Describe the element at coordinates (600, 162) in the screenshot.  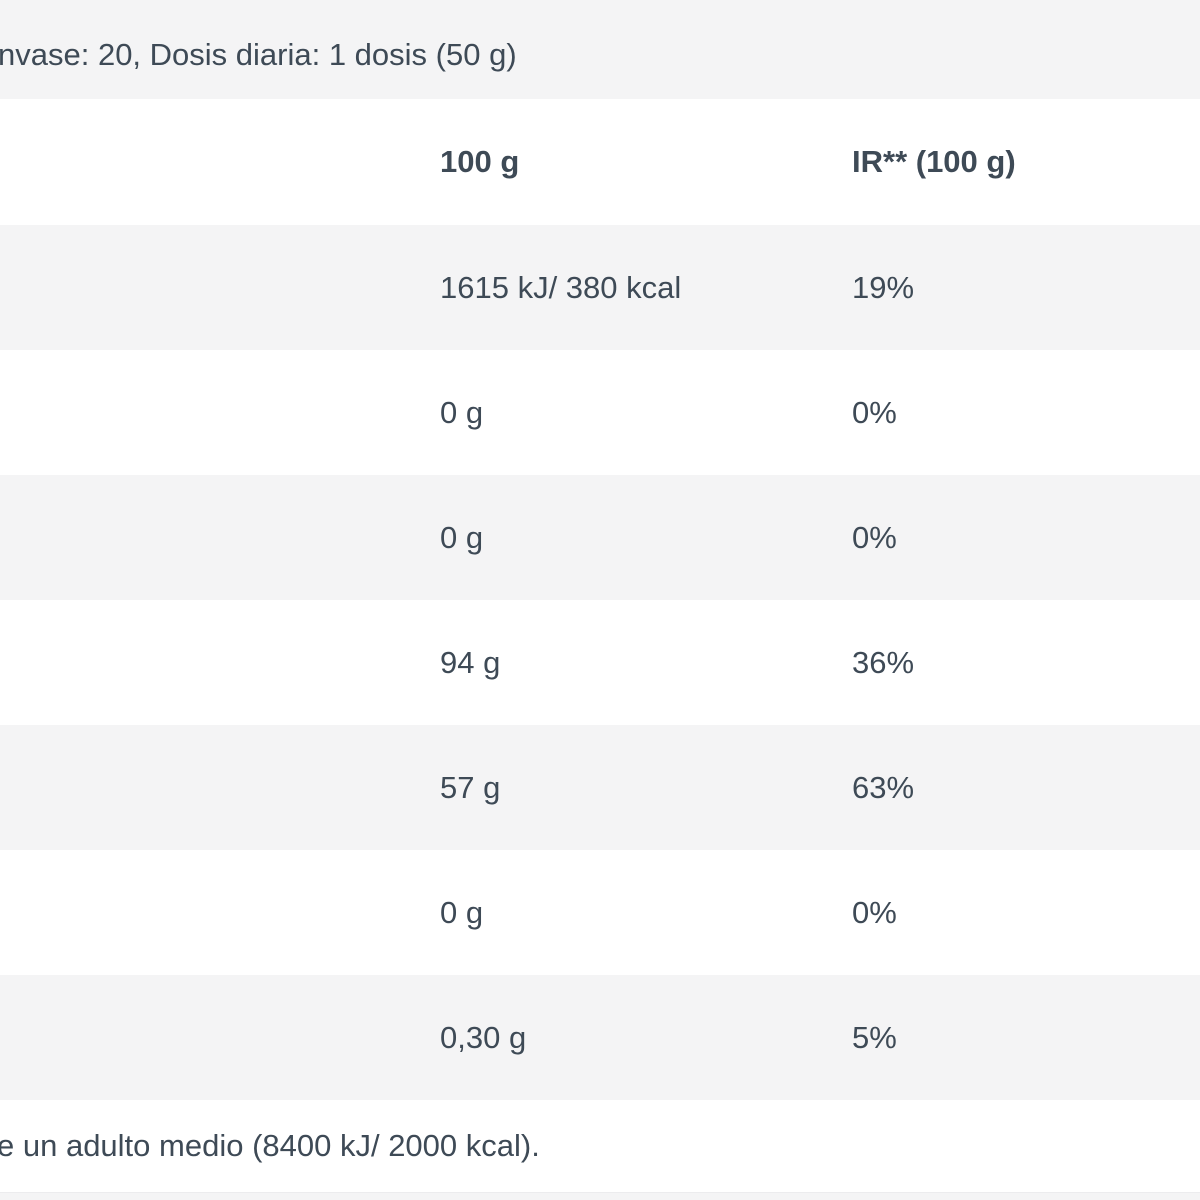
I see `nutrition-table-header-row: 100 g IR** (100 g)` at that location.